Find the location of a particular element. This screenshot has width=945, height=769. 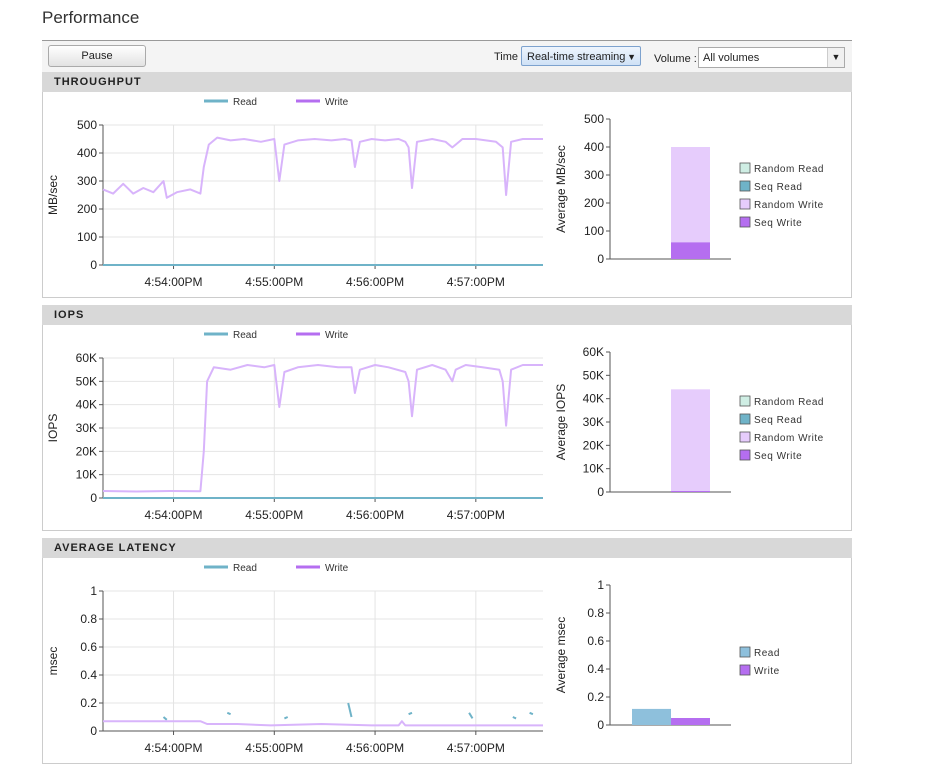

iops-xtick-label: 4:54:00PM is located at coordinates (174, 515).